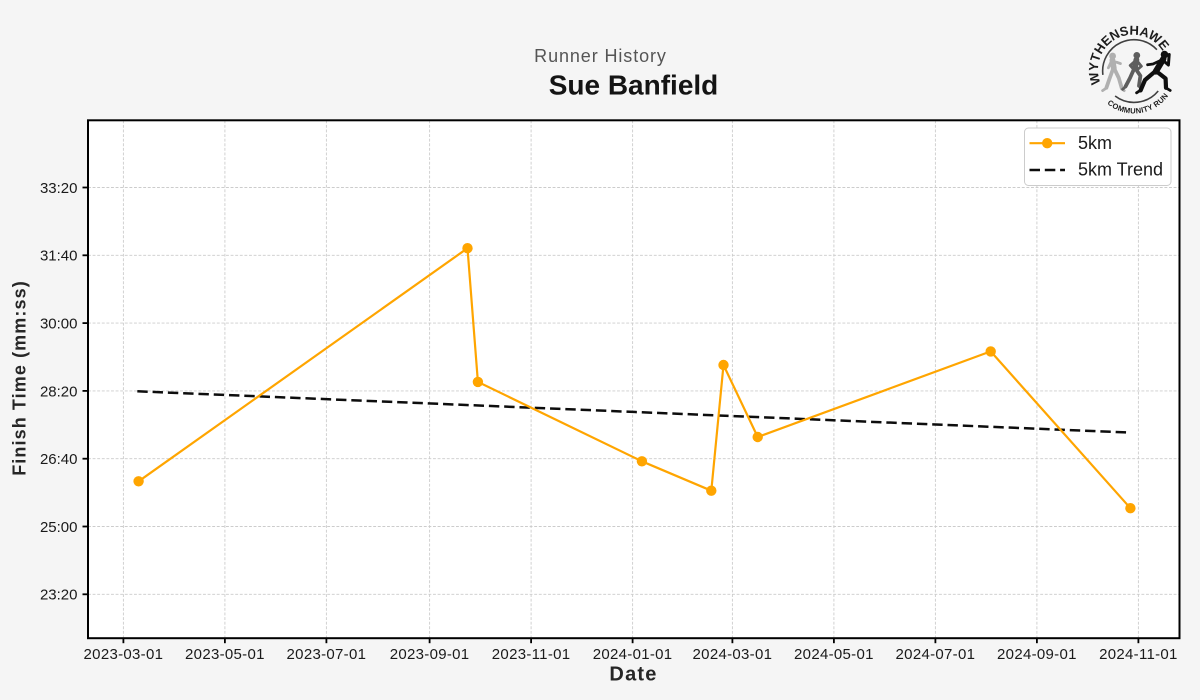 The height and width of the screenshot is (700, 1200). I want to click on svg-text: 28:20, so click(59, 391).